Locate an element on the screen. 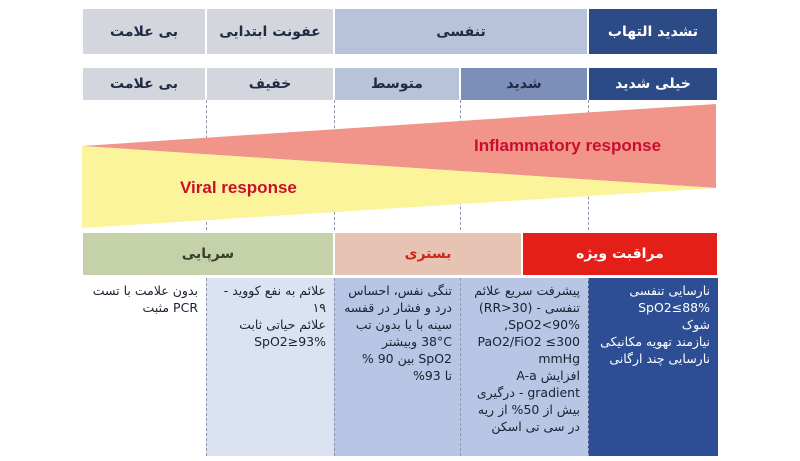  criteria-line: PCR مثبت is located at coordinates (170, 307).